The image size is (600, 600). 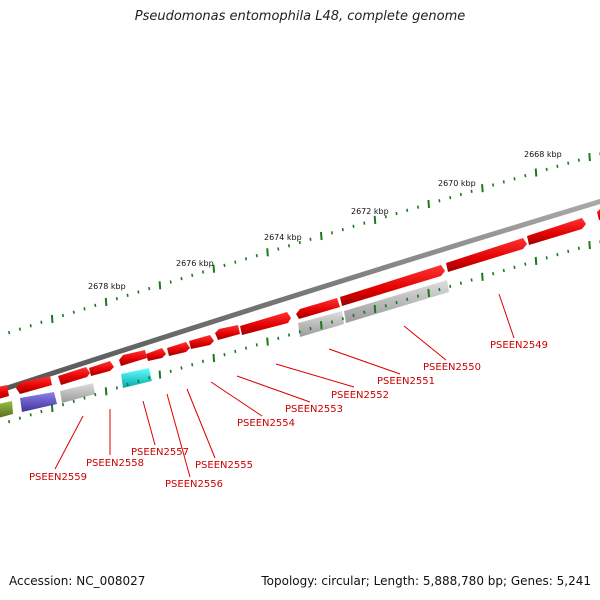 I want to click on gene-label-pseen2558: PSEEN2558, so click(x=115, y=463).